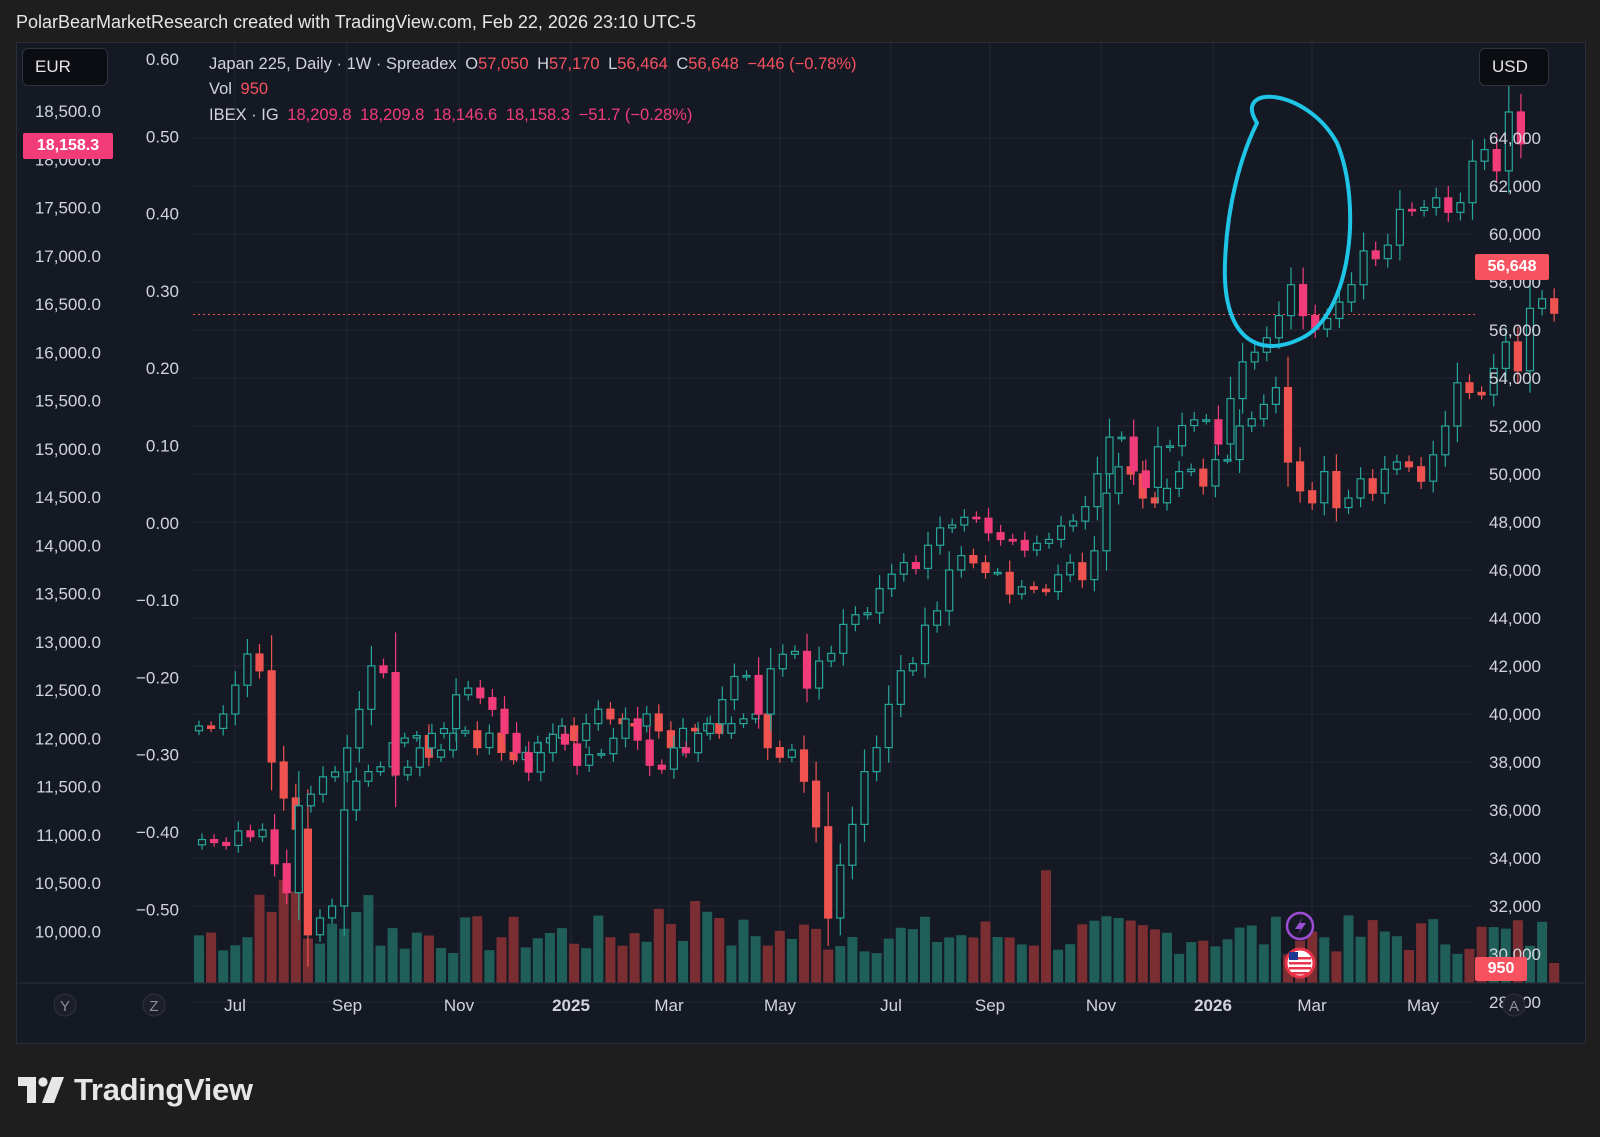 Image resolution: width=1600 pixels, height=1137 pixels. What do you see at coordinates (162, 368) in the screenshot?
I see `mid-axis-tick: 0.20` at bounding box center [162, 368].